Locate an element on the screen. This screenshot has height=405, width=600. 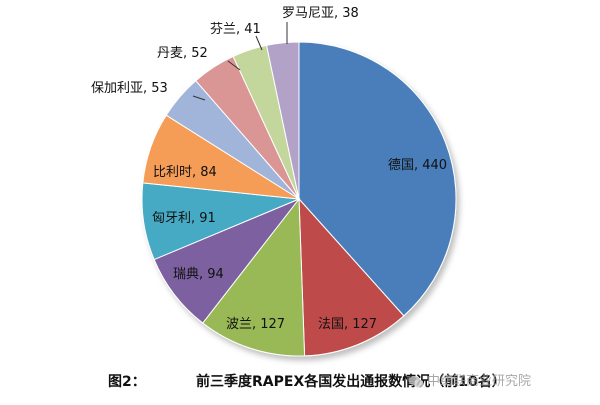
watermark: 中纺联商业研究院 is located at coordinates (469, 381).